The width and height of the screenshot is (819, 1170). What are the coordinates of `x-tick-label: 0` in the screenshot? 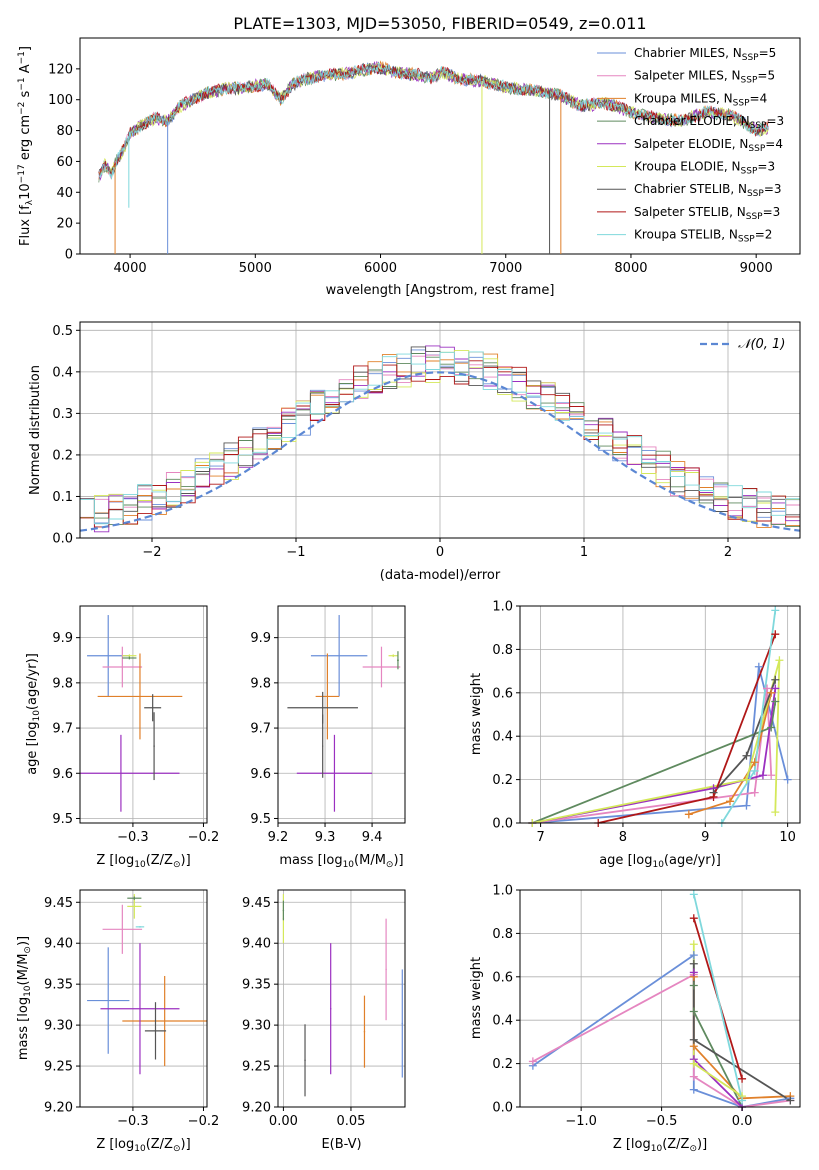 It's located at (440, 552).